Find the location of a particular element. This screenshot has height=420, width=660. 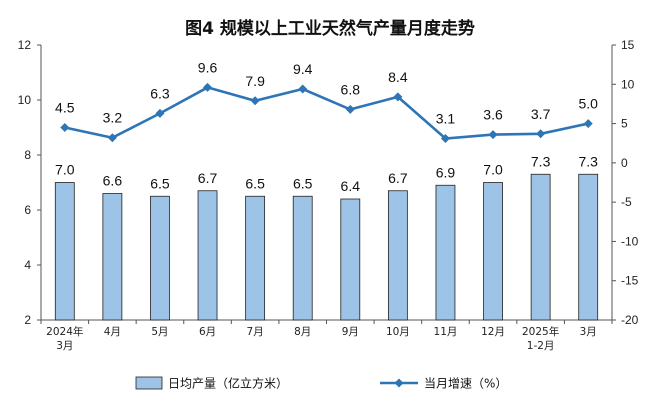

line-value-label: 6.3 is located at coordinates (160, 93).